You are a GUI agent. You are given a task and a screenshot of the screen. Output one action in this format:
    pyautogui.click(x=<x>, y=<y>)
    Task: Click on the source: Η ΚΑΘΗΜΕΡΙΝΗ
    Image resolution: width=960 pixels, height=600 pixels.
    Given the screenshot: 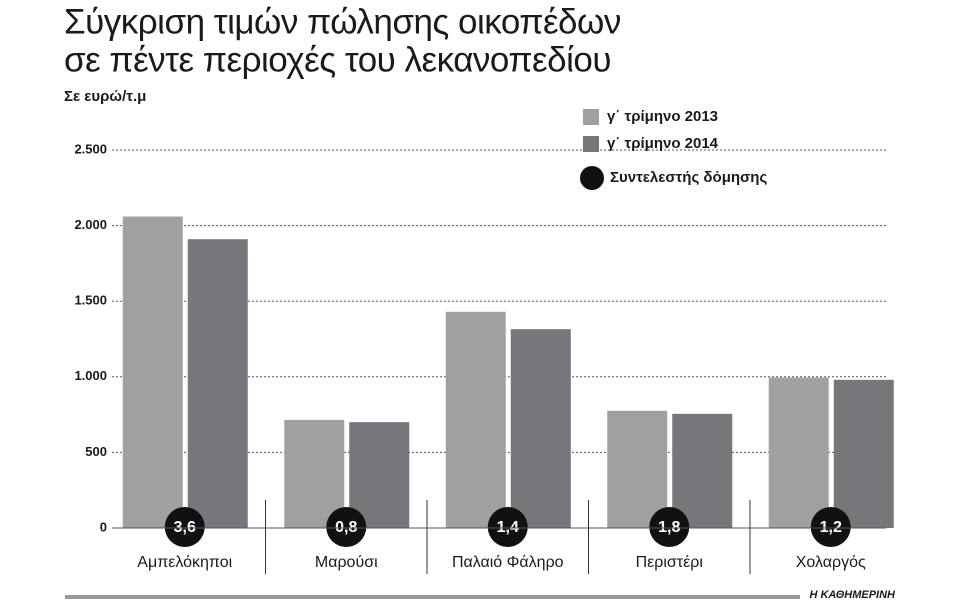 What is the action you would take?
    pyautogui.click(x=852, y=594)
    